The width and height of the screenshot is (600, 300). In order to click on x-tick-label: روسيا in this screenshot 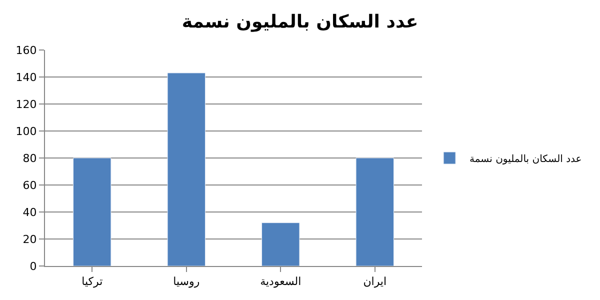, I will do `click(186, 281)`.